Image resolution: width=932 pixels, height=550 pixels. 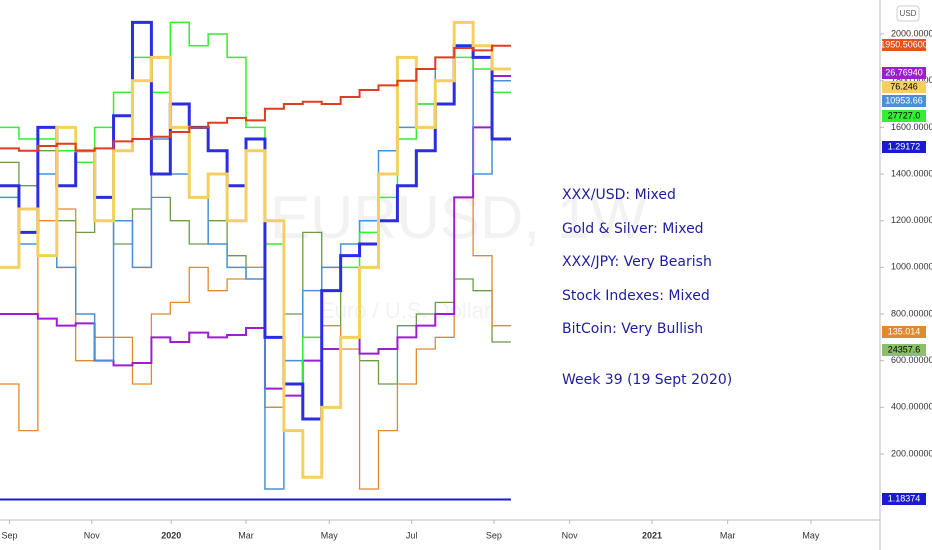 I want to click on y-tick-label: 1400.00000, so click(x=911, y=173).